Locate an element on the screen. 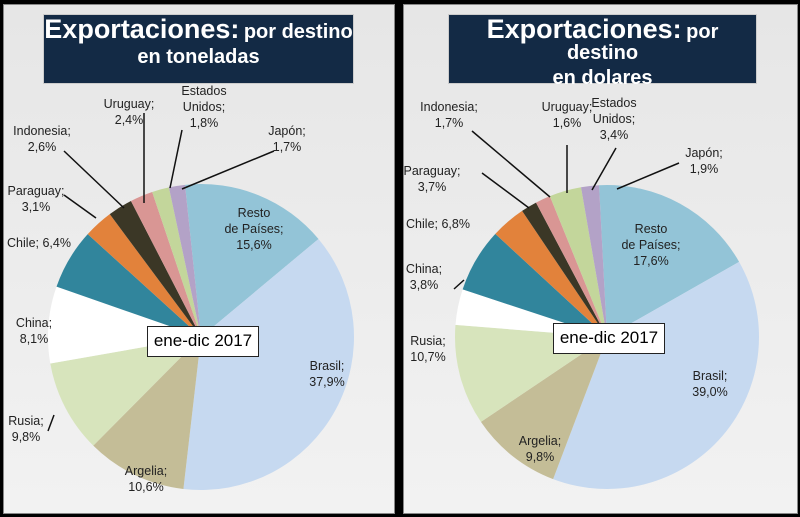 Image resolution: width=800 pixels, height=517 pixels. data-label: Resto de Países; 15,6% is located at coordinates (253, 229).